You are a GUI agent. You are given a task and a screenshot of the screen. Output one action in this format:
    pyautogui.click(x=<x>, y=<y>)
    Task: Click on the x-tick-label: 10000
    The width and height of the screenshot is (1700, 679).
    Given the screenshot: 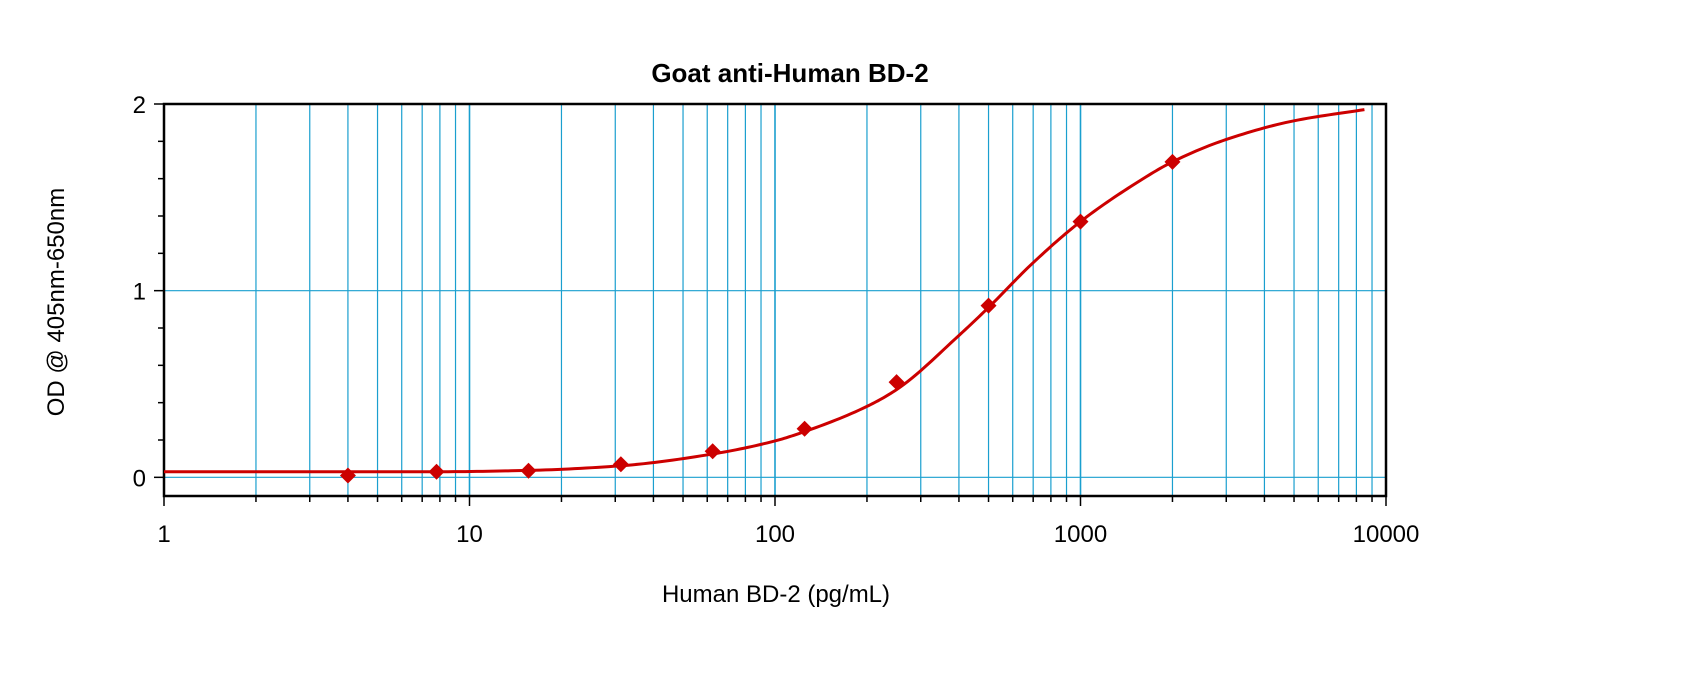 What is the action you would take?
    pyautogui.click(x=1386, y=534)
    